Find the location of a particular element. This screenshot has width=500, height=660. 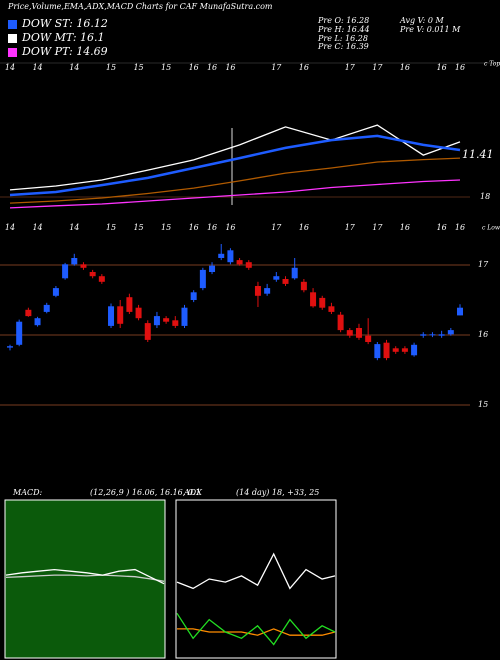

annotation: 18 is located at coordinates (485, 196).